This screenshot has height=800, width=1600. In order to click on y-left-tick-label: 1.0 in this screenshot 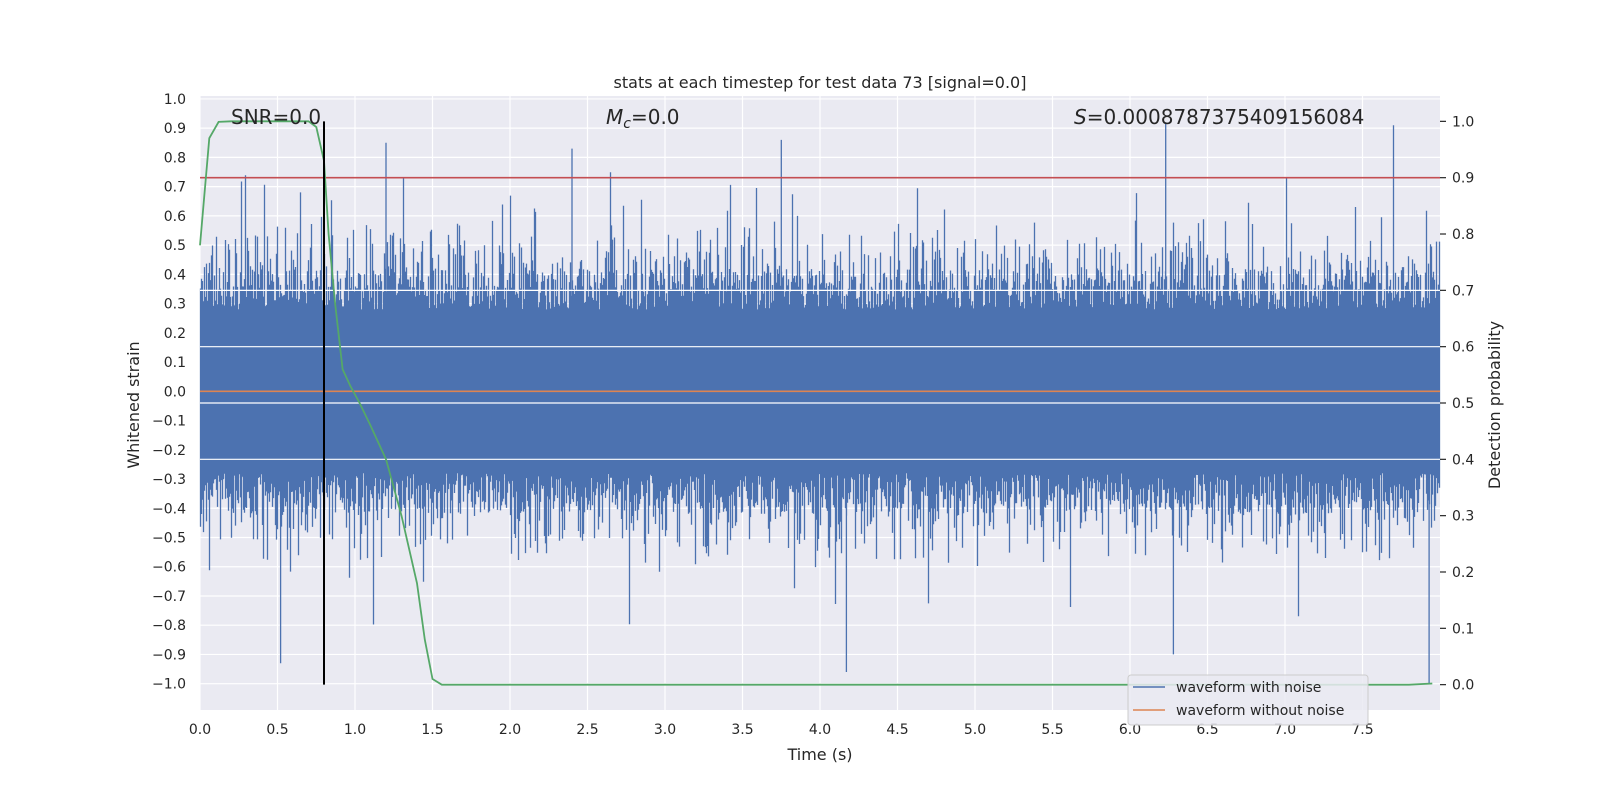, I will do `click(175, 100)`.